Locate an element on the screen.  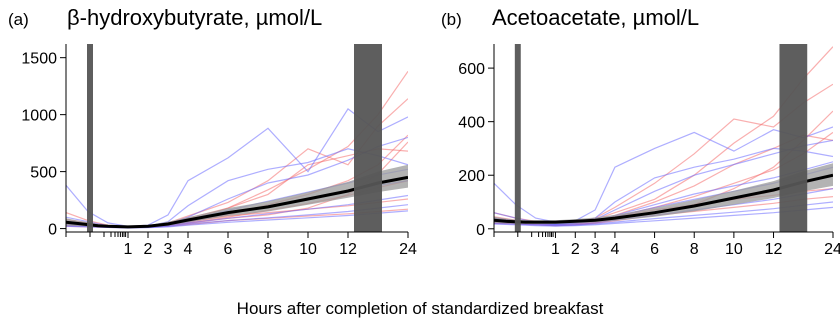
panel-a-title: β-hydroxybutyrate, µmol/L is located at coordinates (194, 17).